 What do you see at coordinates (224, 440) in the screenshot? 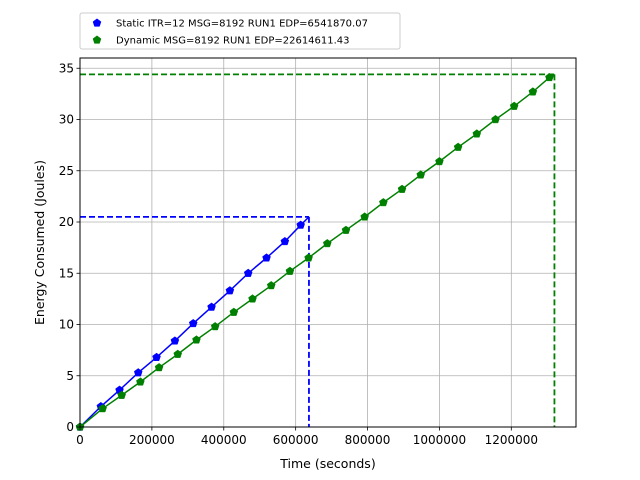
I see `x-tick-label: 400000` at bounding box center [224, 440].